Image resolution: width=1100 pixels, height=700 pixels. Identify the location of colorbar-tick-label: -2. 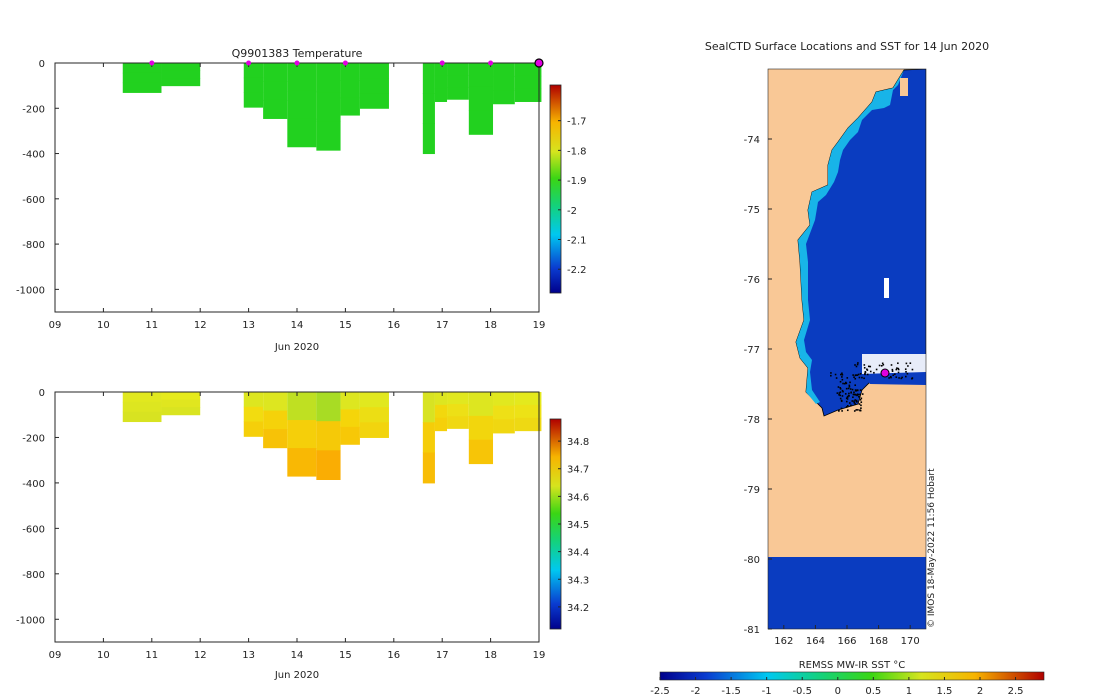
(572, 211).